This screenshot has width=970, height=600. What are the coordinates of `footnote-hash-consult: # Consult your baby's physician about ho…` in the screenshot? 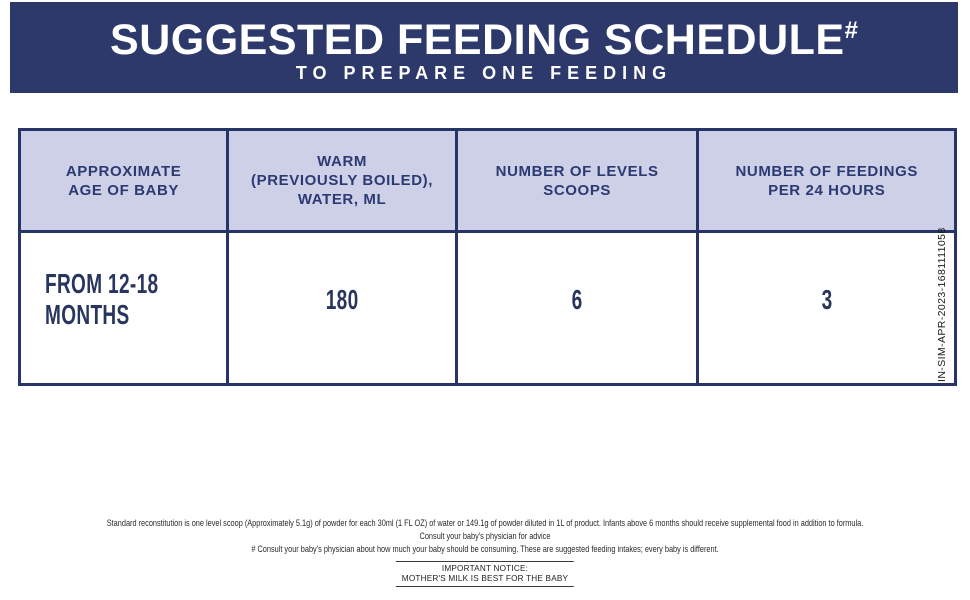 It's located at (485, 549).